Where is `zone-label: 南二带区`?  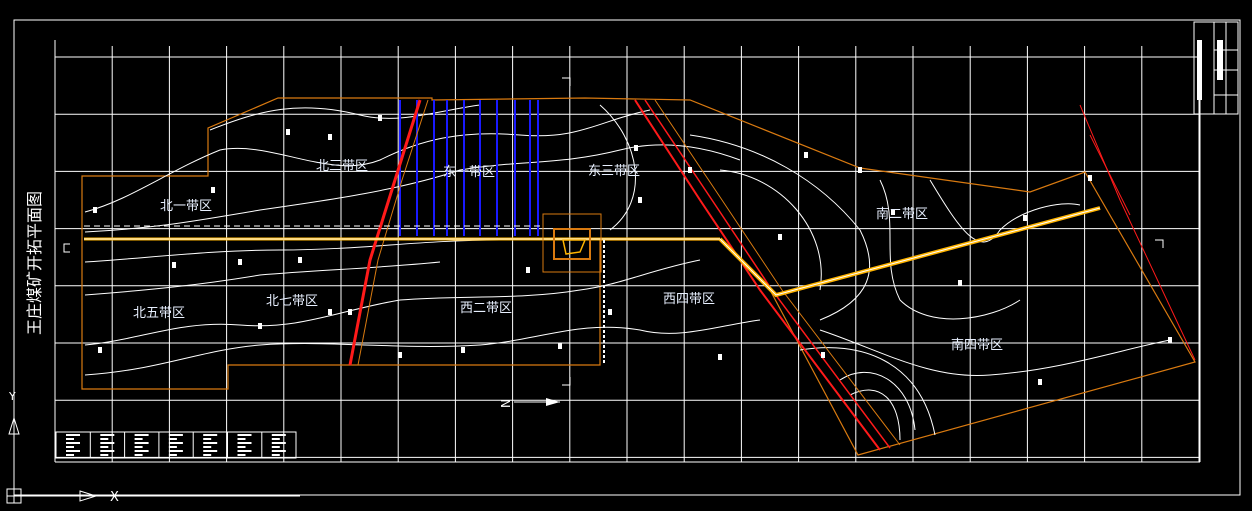
zone-label: 南二带区 is located at coordinates (902, 214).